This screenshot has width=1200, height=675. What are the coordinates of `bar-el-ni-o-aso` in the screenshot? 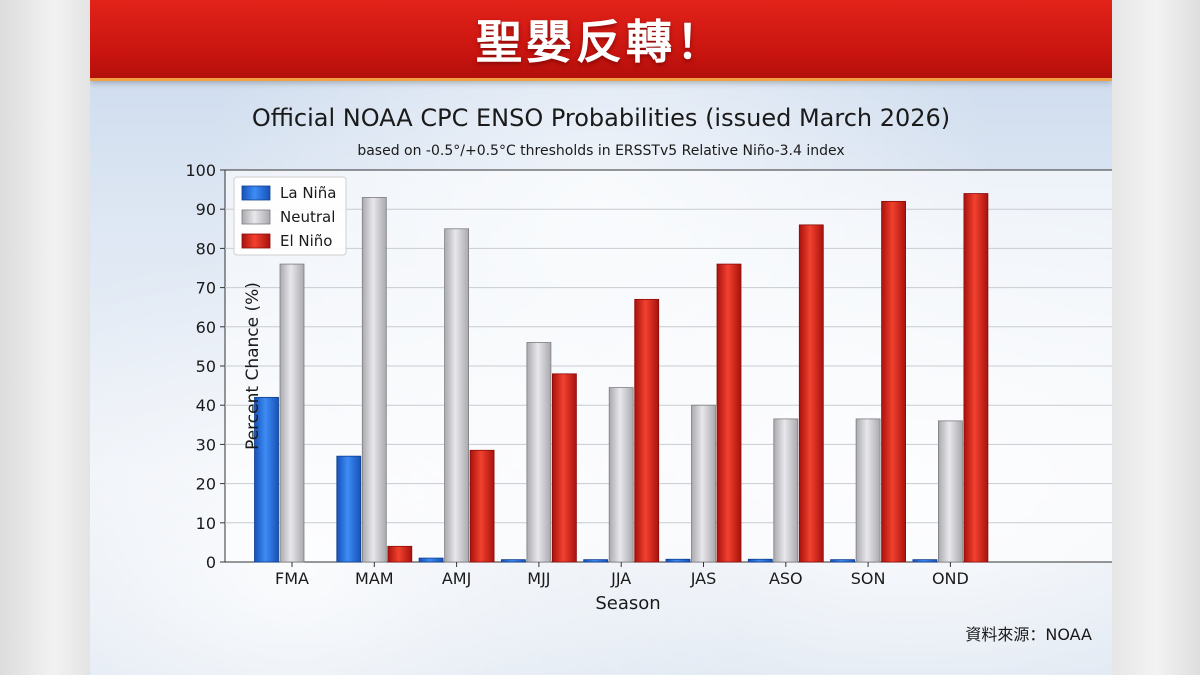 It's located at (811, 393).